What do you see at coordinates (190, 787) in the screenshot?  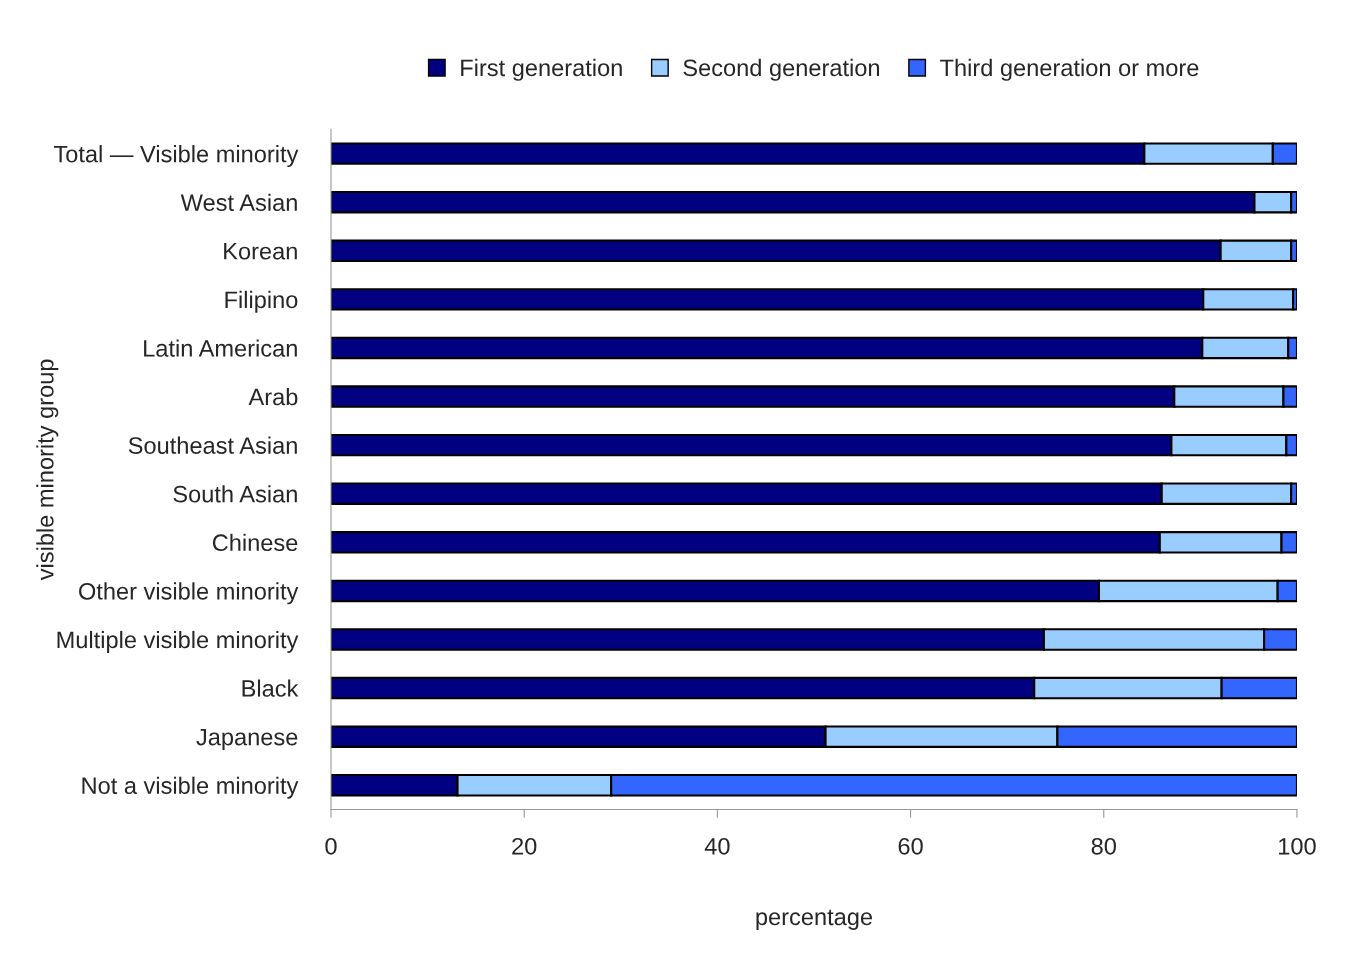 I see `y-tick-label: Not a visible minority` at bounding box center [190, 787].